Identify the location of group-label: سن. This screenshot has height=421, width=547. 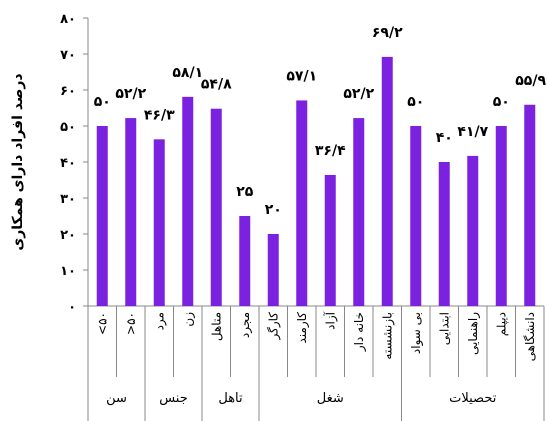
(116, 398).